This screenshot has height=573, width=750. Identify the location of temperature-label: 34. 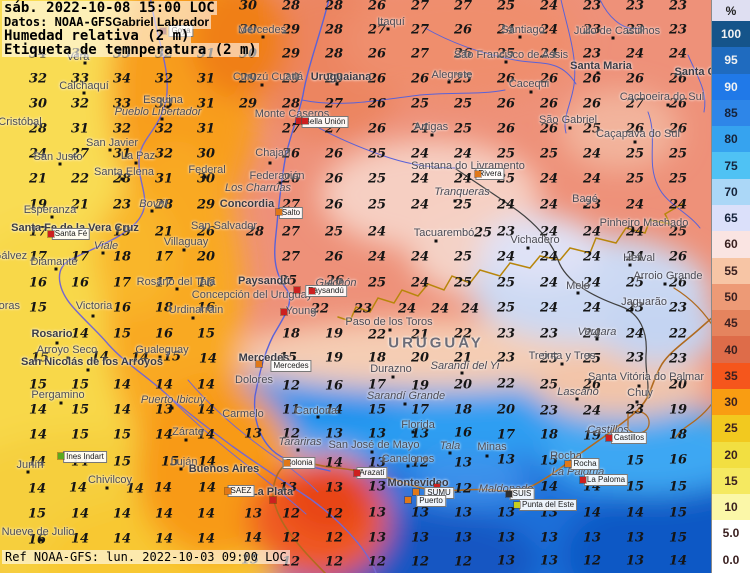
(122, 79).